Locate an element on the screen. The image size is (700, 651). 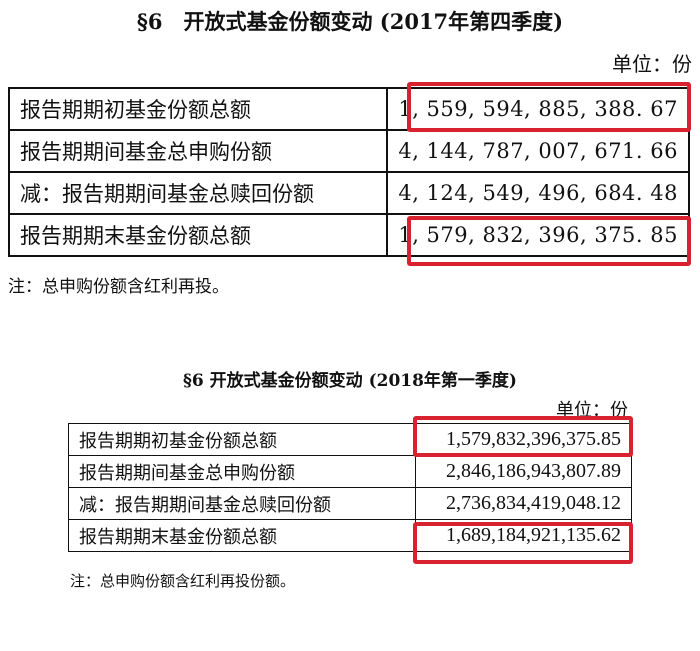
table-row: 报告期期间基金总申购份额 2,846,186,943,807.89 is located at coordinates (350, 471).